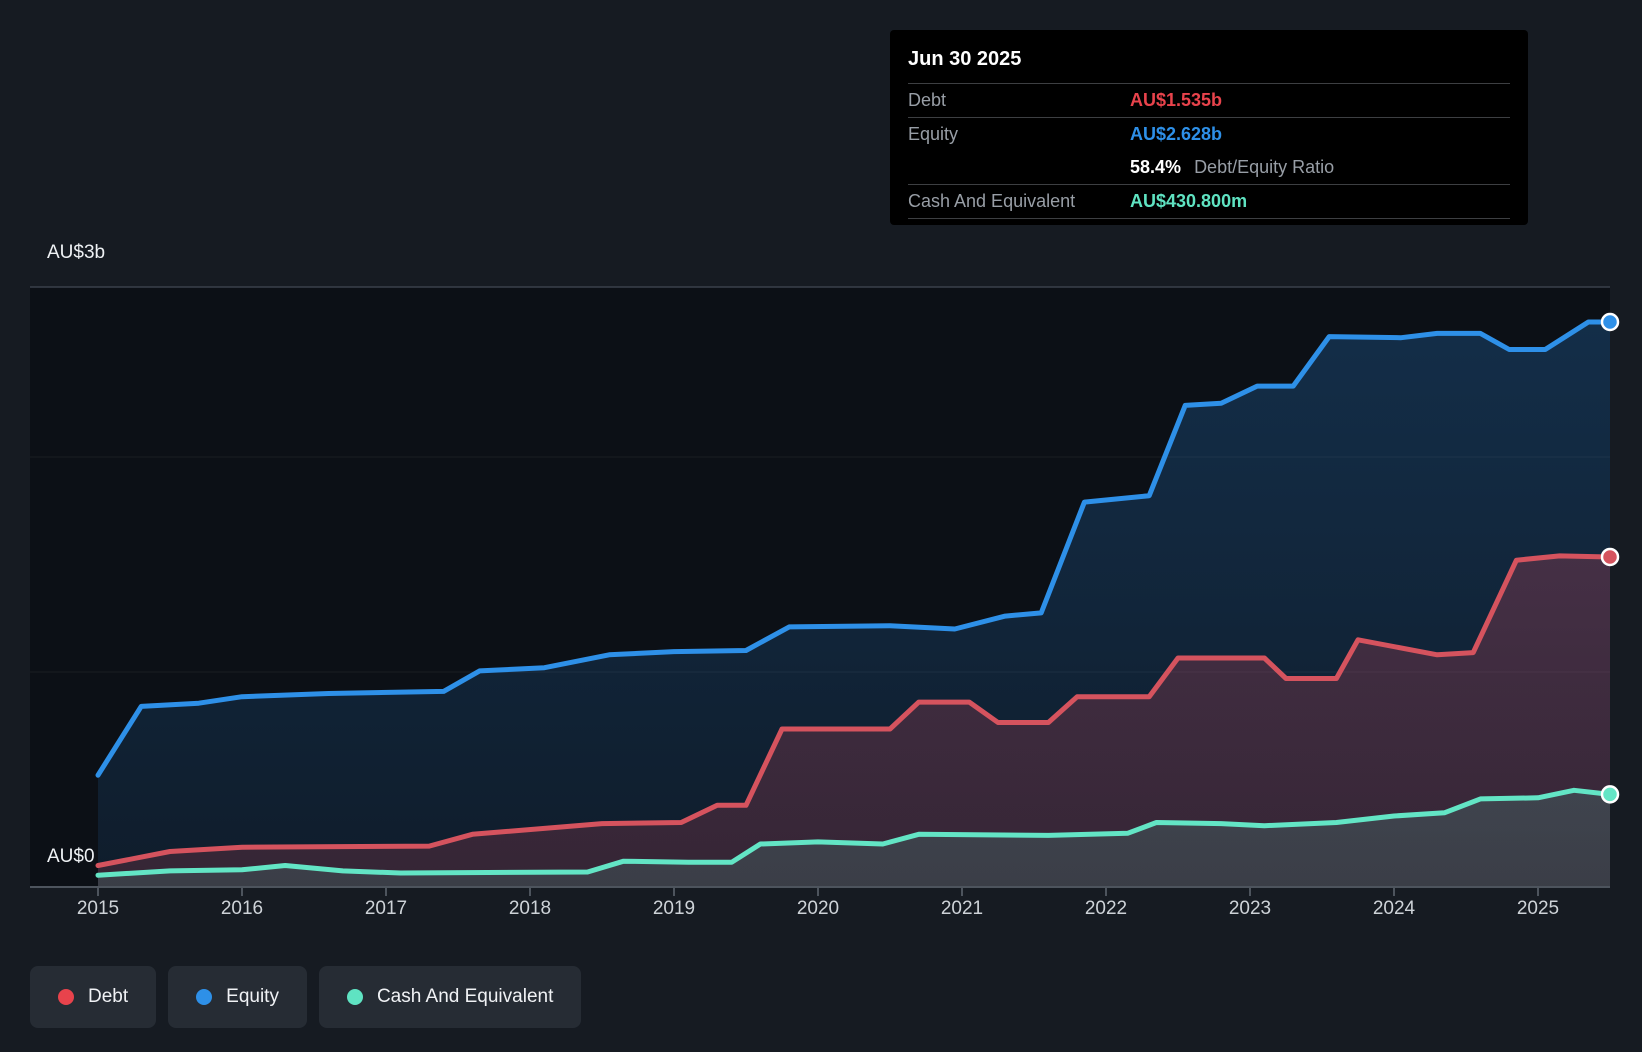  What do you see at coordinates (933, 134) in the screenshot?
I see `tooltip-equity-label: Equity` at bounding box center [933, 134].